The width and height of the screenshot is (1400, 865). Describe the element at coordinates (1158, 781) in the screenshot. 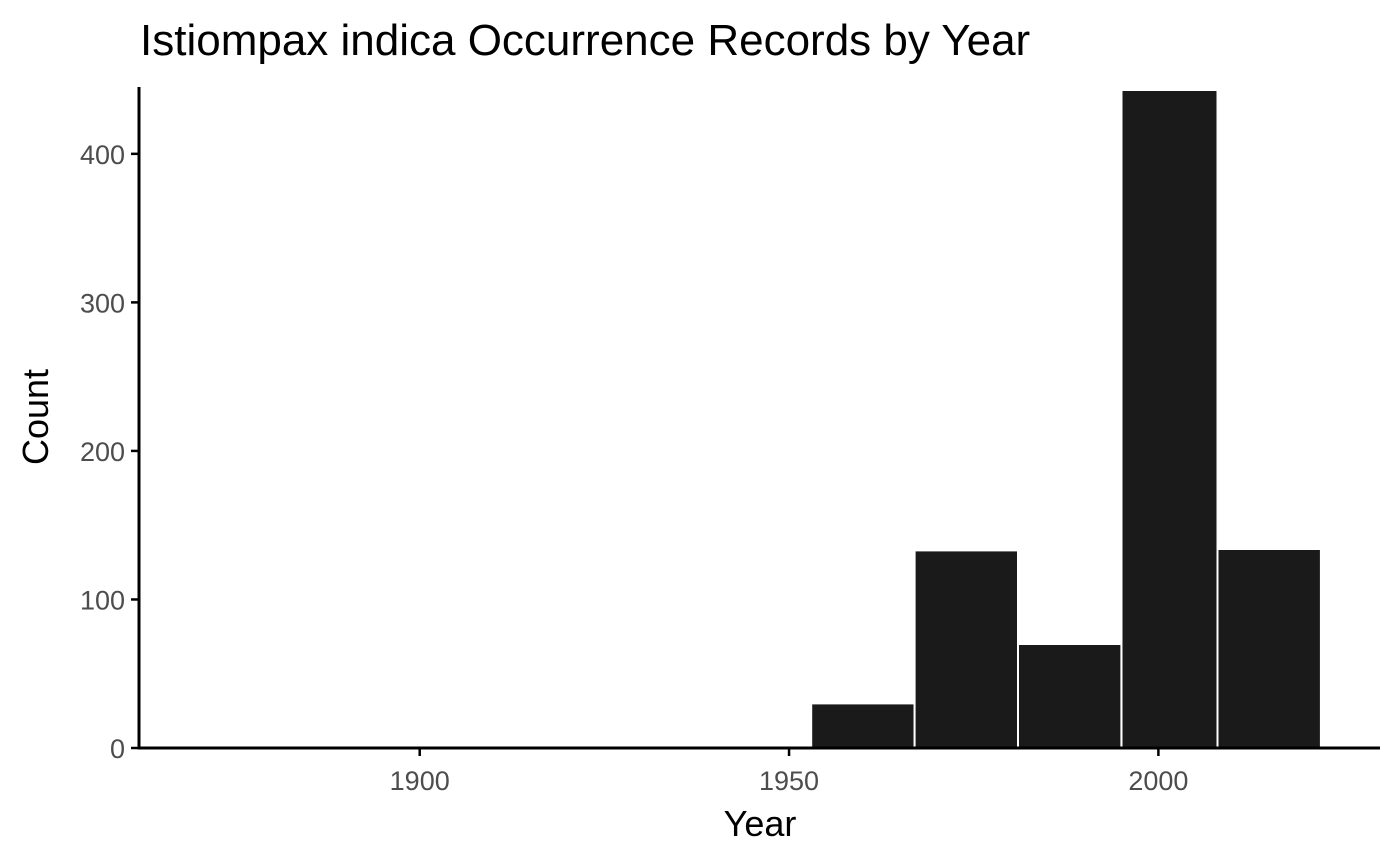

I see `x-tick-label: 2000` at that location.